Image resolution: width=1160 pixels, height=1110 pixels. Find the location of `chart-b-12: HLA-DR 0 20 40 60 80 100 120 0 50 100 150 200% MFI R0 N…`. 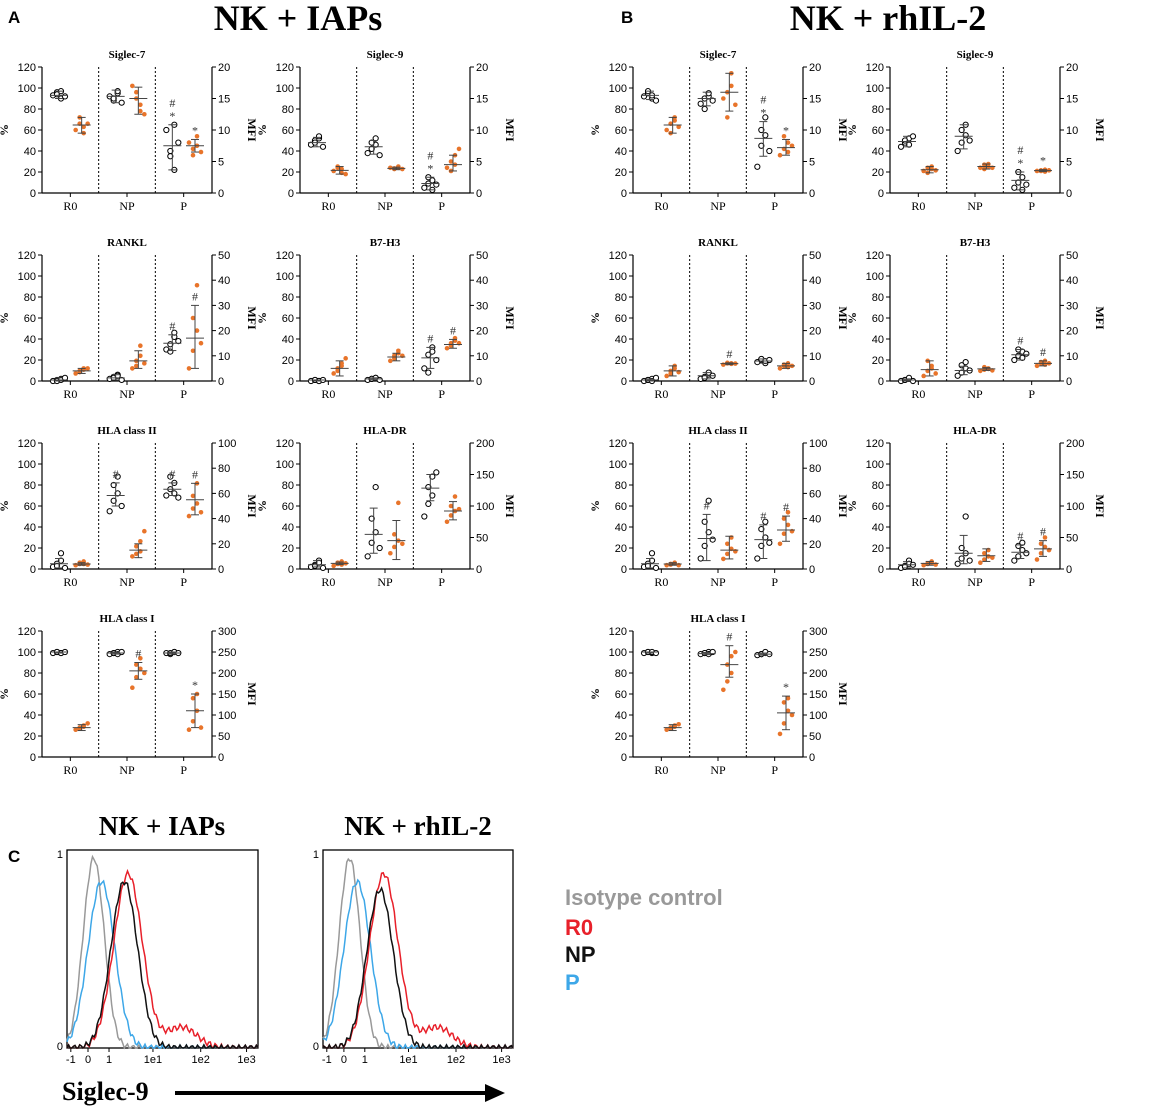

chart-b-12: HLA-DR 0 20 40 60 80 100 120 0 50 100 150 200% MFI R0 N… is located at coordinates (976, 507).